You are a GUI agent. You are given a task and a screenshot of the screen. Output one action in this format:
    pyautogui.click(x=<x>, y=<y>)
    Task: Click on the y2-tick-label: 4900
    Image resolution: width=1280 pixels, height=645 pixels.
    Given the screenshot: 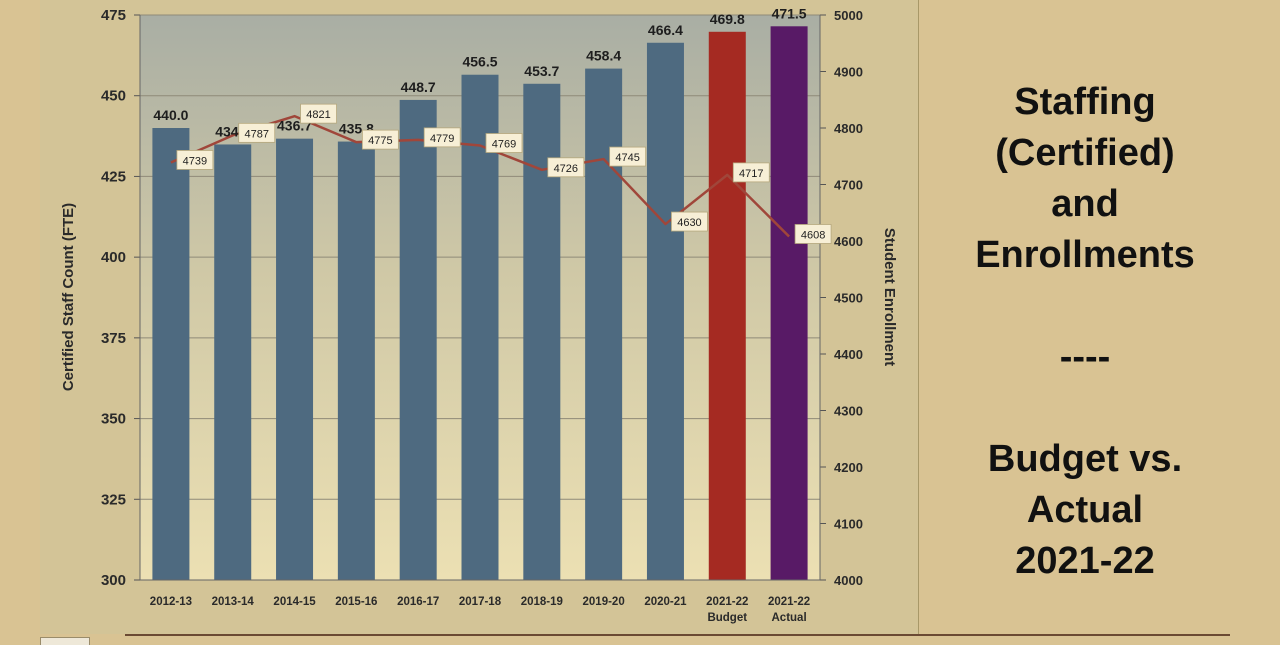 What is the action you would take?
    pyautogui.click(x=848, y=72)
    